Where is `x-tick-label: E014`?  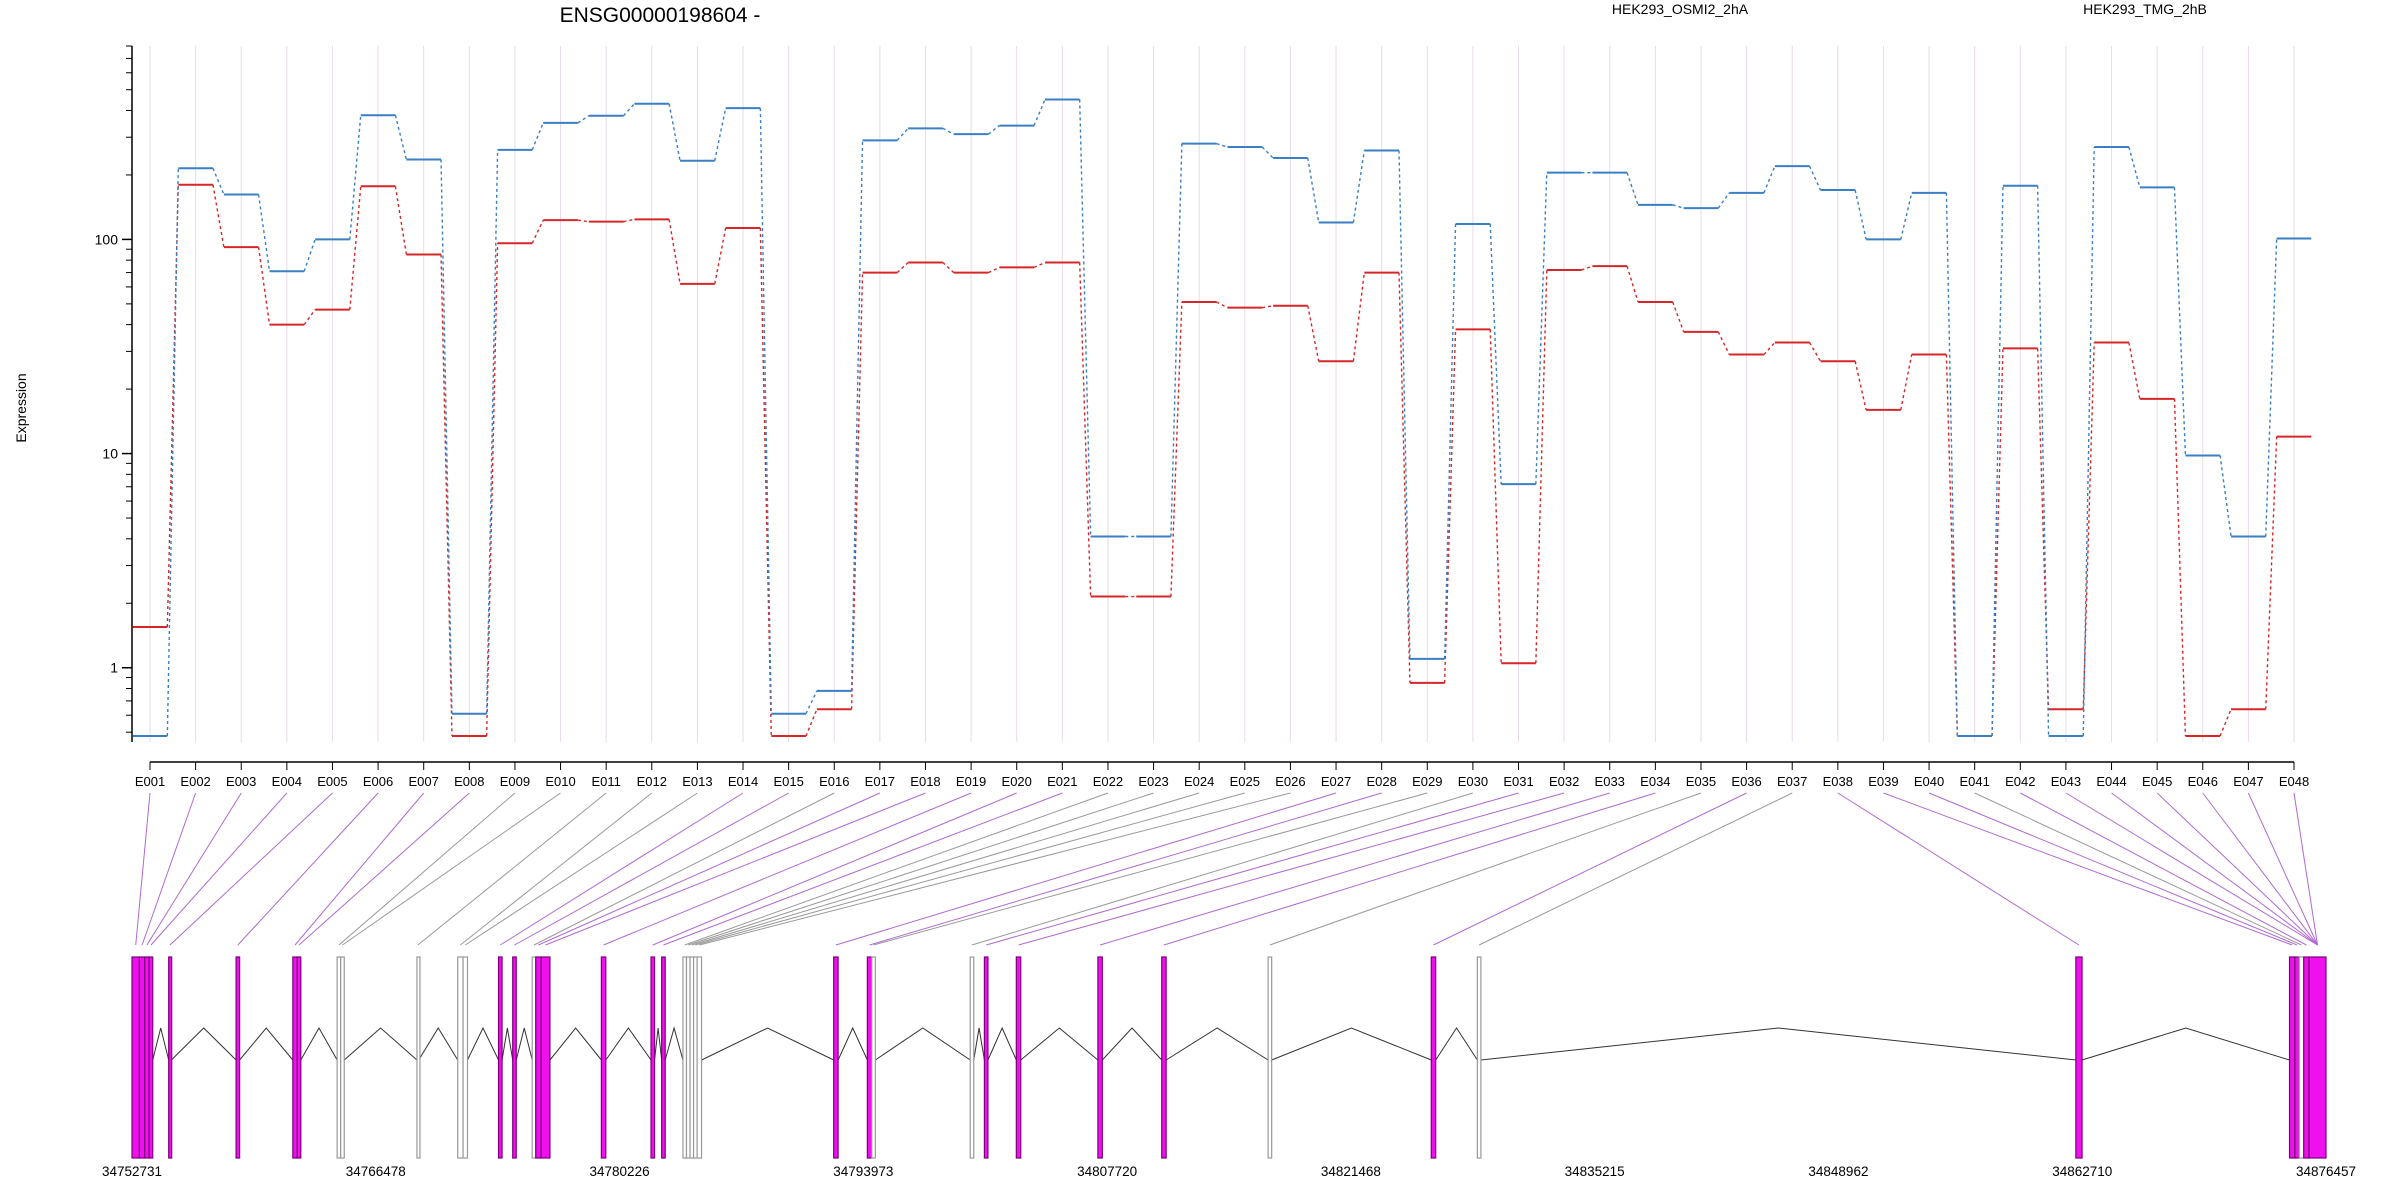 x-tick-label: E014 is located at coordinates (743, 781).